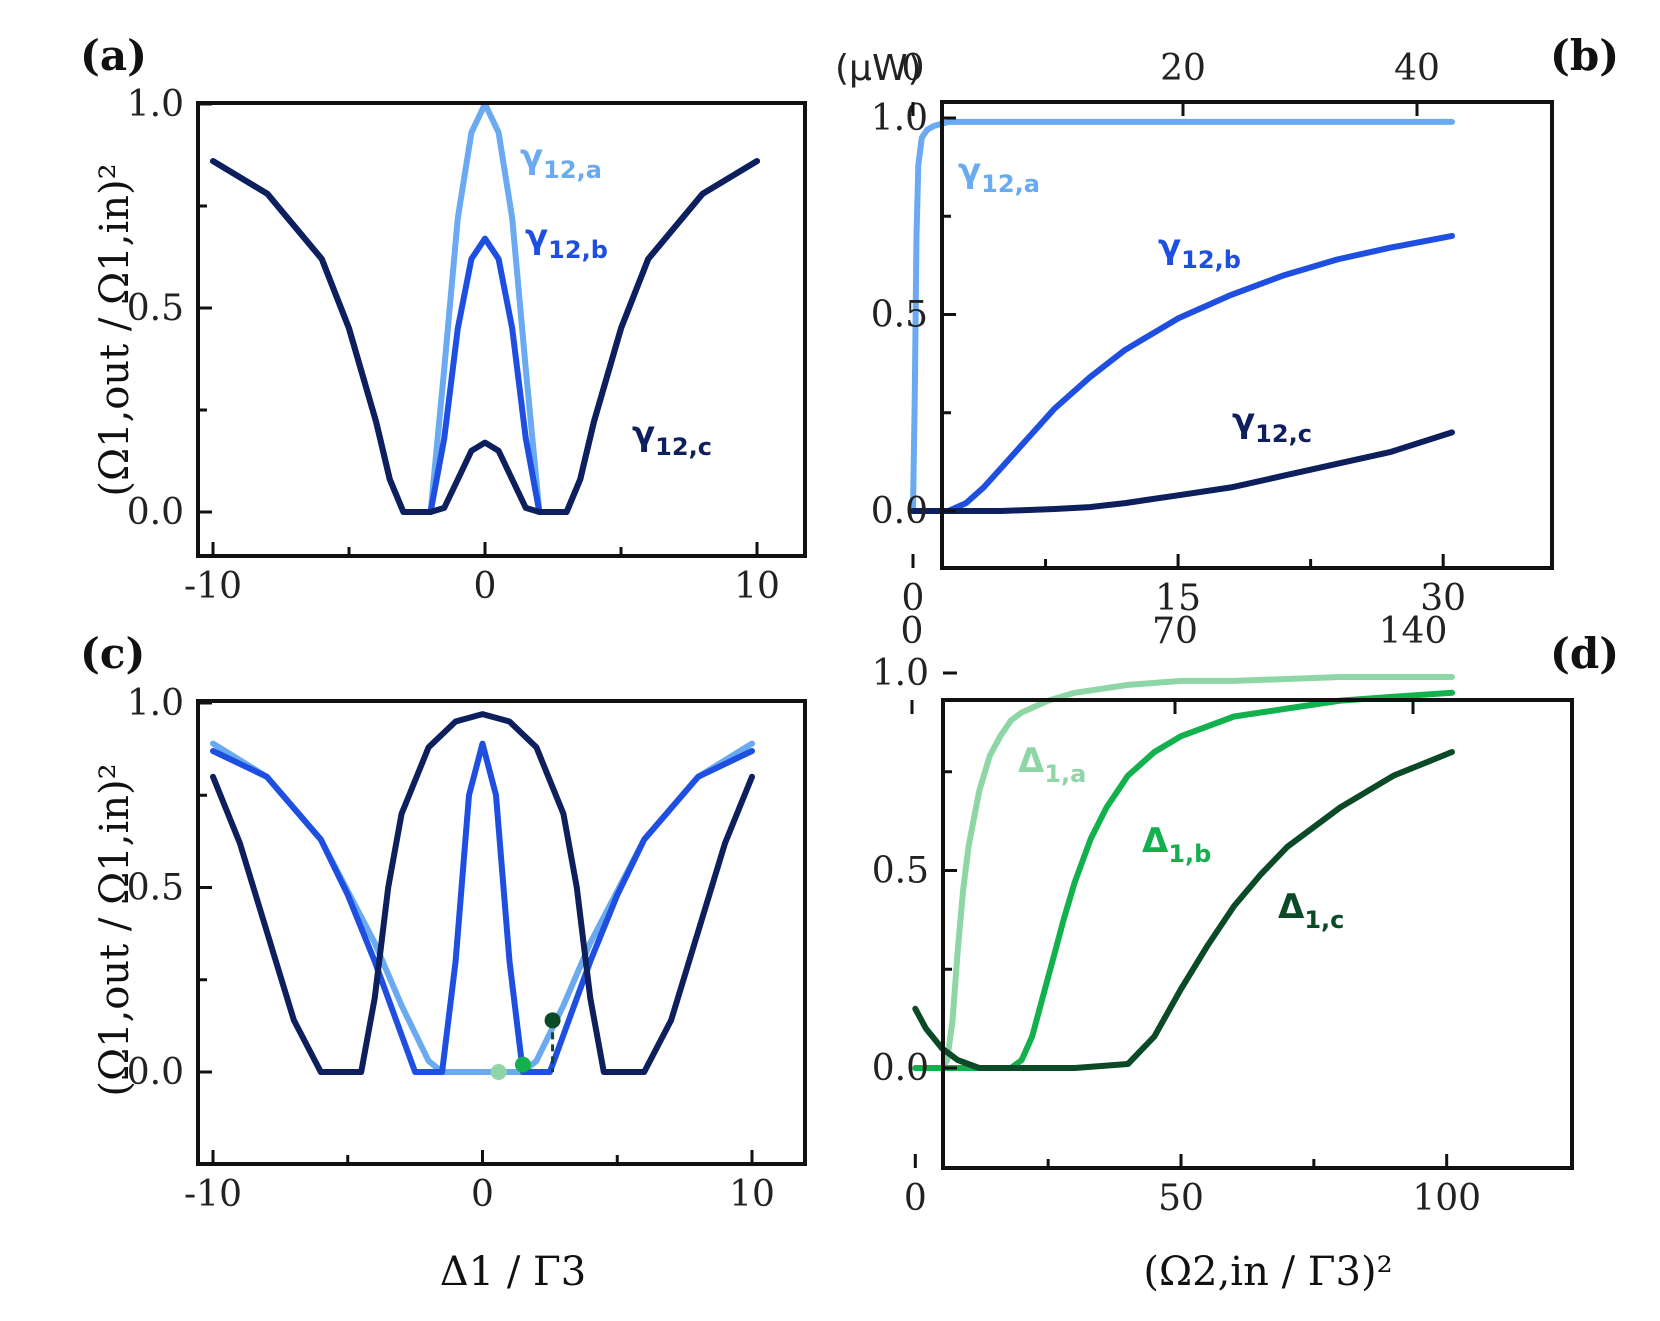 This screenshot has width=1660, height=1321. Describe the element at coordinates (1584, 653) in the screenshot. I see `panel-d-label: (d)` at that location.